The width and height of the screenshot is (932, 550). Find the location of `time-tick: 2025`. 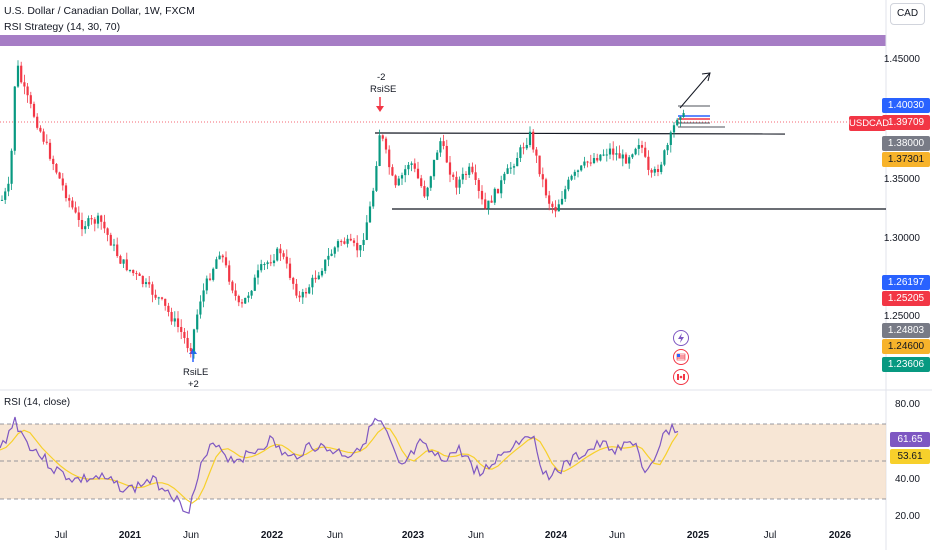

time-tick: 2025 is located at coordinates (698, 535).